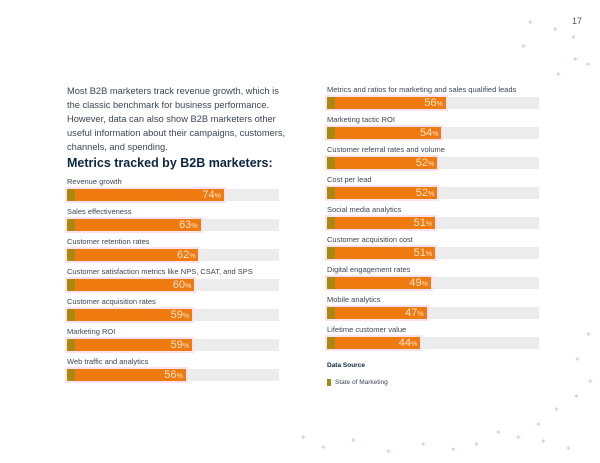 This screenshot has height=463, width=600. Describe the element at coordinates (377, 313) in the screenshot. I see `bar: 47%` at that location.